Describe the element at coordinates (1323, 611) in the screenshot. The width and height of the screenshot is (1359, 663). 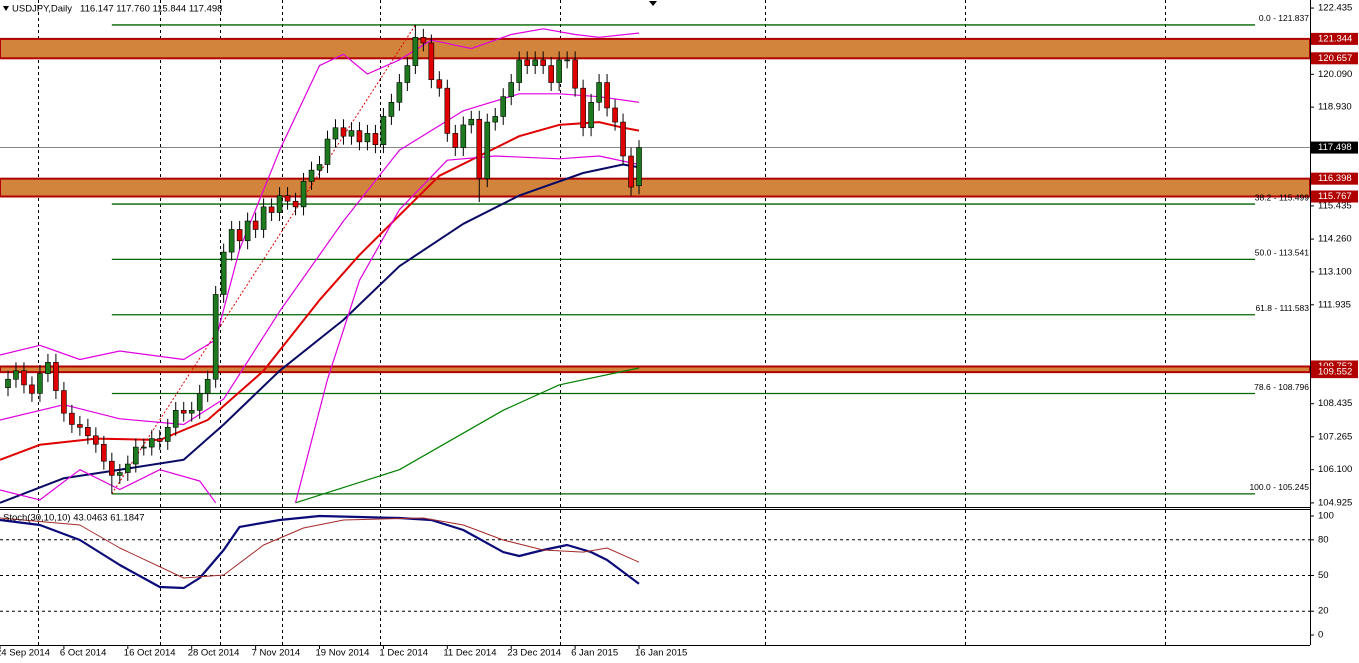
I see `oscillator-tick-label: 20` at that location.